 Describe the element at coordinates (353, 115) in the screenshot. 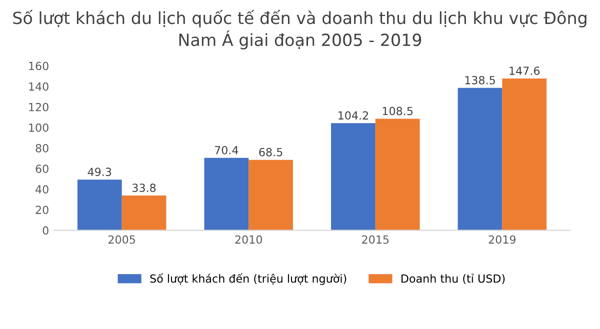

I see `data-label: 104.2` at that location.